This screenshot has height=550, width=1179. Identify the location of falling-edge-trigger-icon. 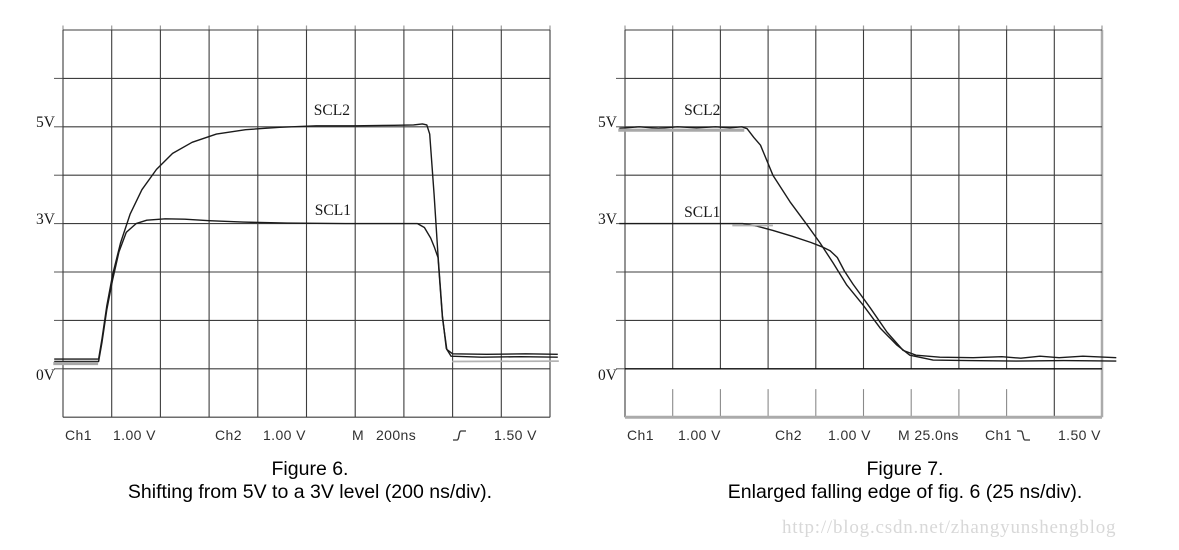
(1024, 435).